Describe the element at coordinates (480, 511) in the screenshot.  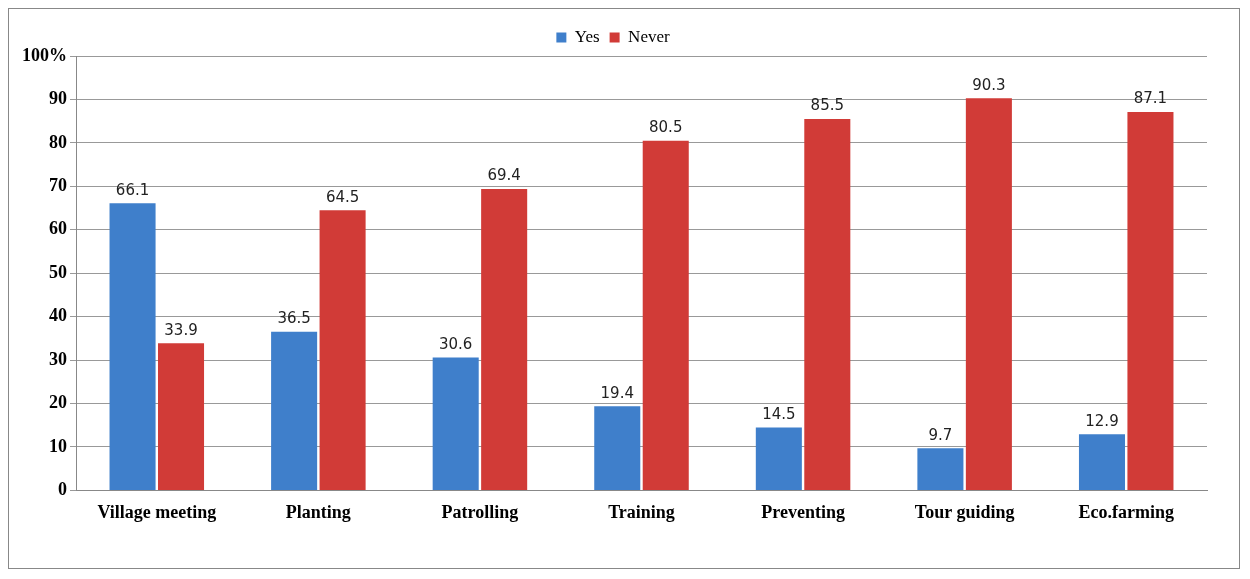
I see `x-tick-label: Patrolling` at that location.